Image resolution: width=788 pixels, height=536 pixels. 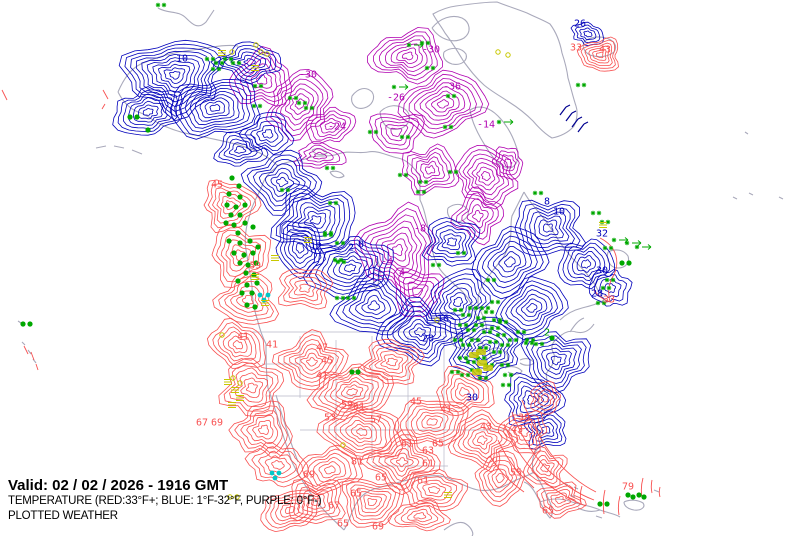 What do you see at coordinates (472, 398) in the screenshot?
I see `contour-value-label: 30` at bounding box center [472, 398].